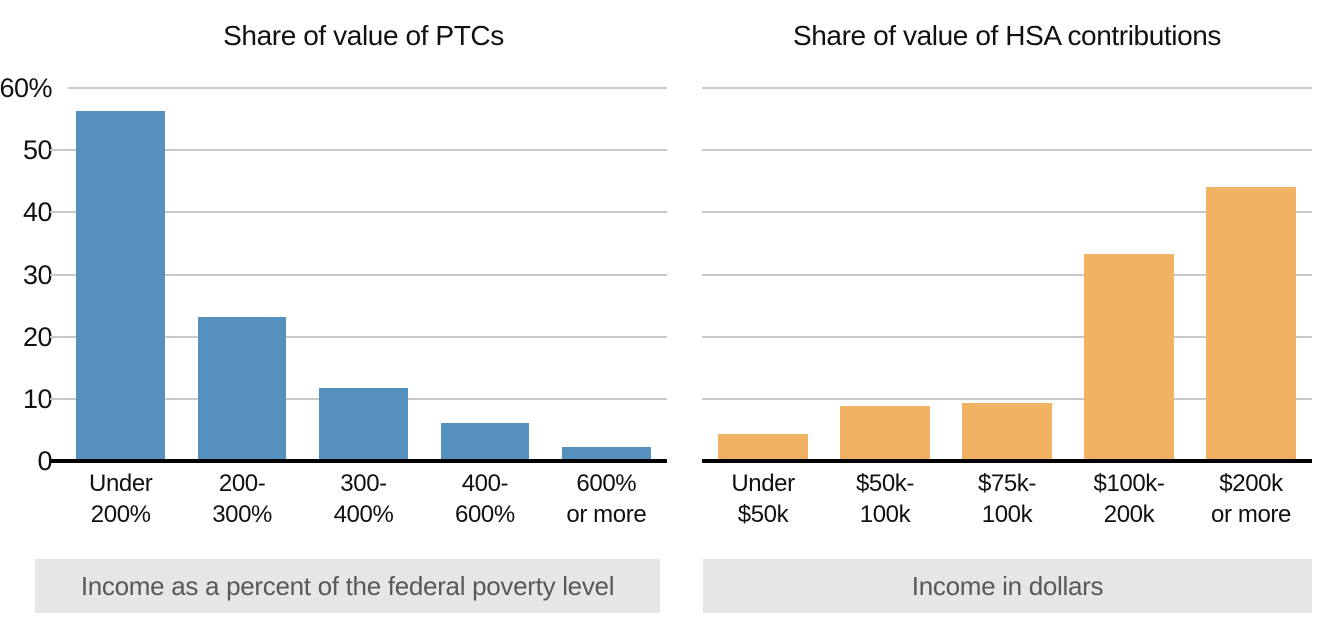 The image size is (1329, 626). Describe the element at coordinates (1129, 499) in the screenshot. I see `x-category-label-3: $100k- 200k` at that location.